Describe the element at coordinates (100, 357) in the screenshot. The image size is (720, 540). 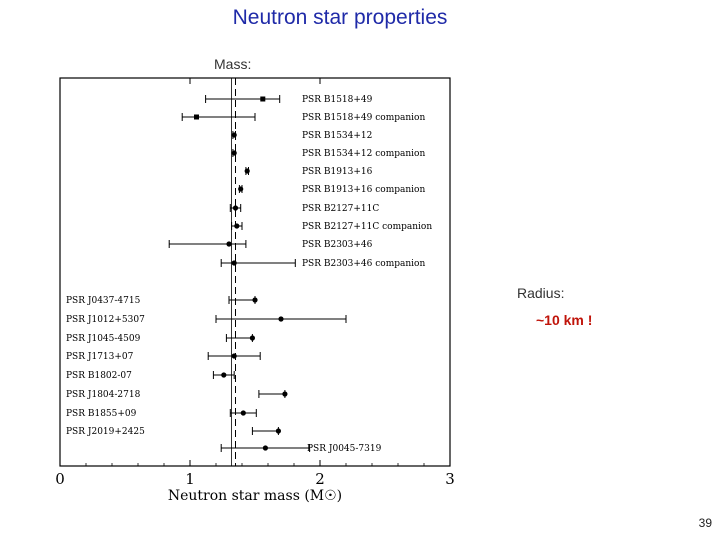
I see `pulsar-label: PSR J1713+07` at that location.